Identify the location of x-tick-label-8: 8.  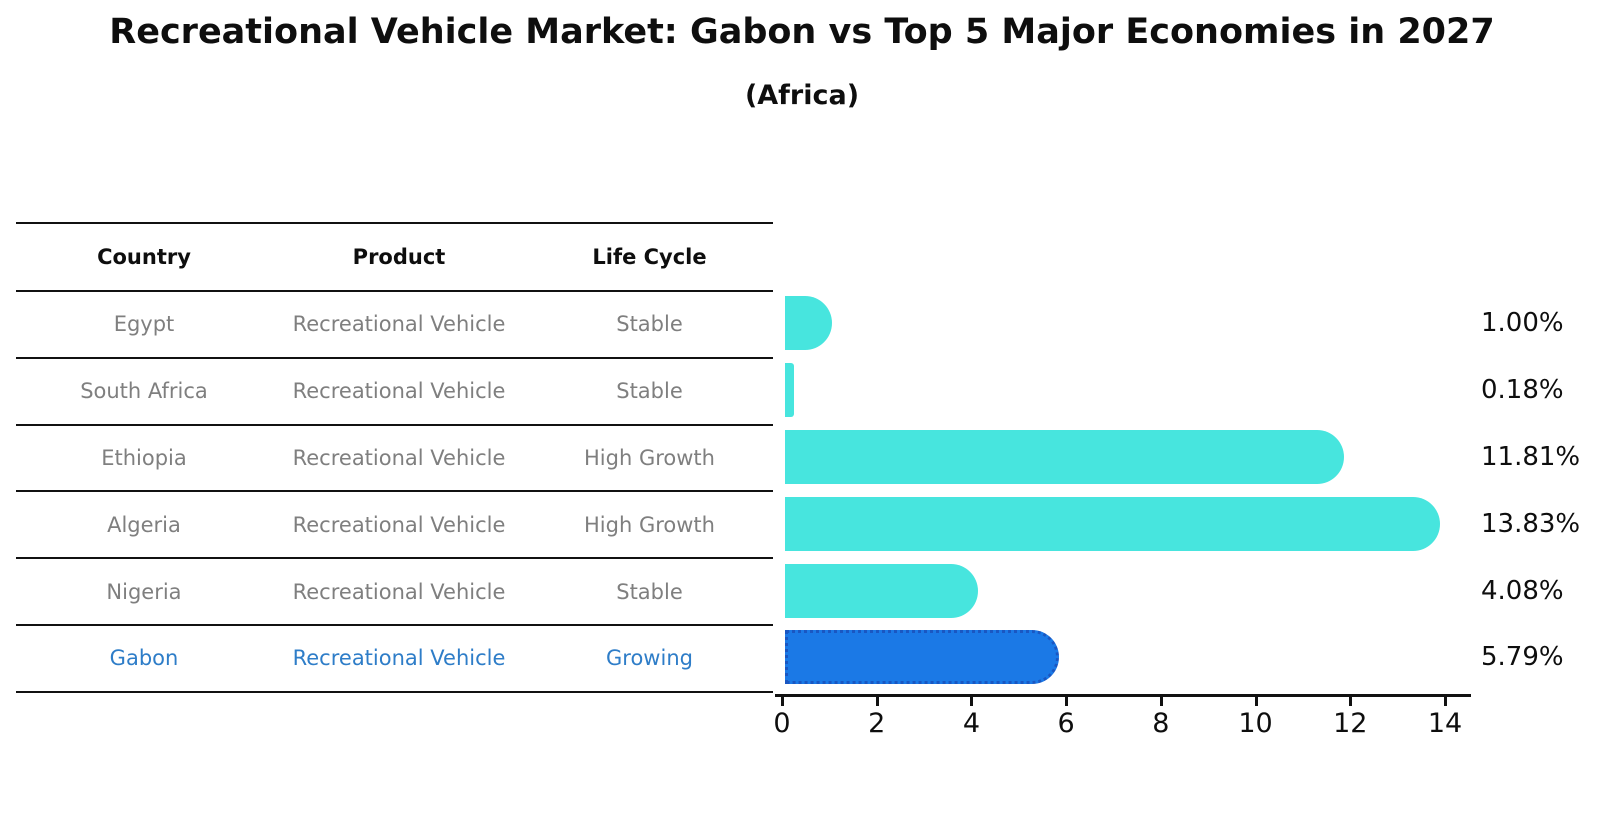
(1161, 723).